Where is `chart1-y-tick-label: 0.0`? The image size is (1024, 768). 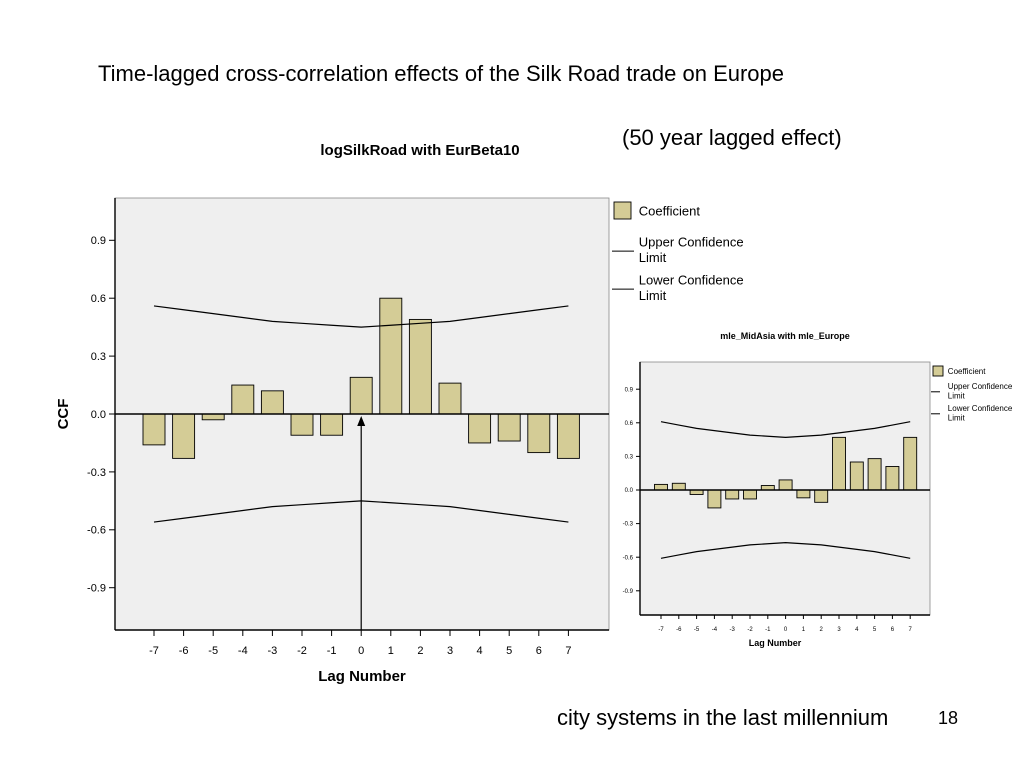
chart1-y-tick-label: 0.0 is located at coordinates (98, 415).